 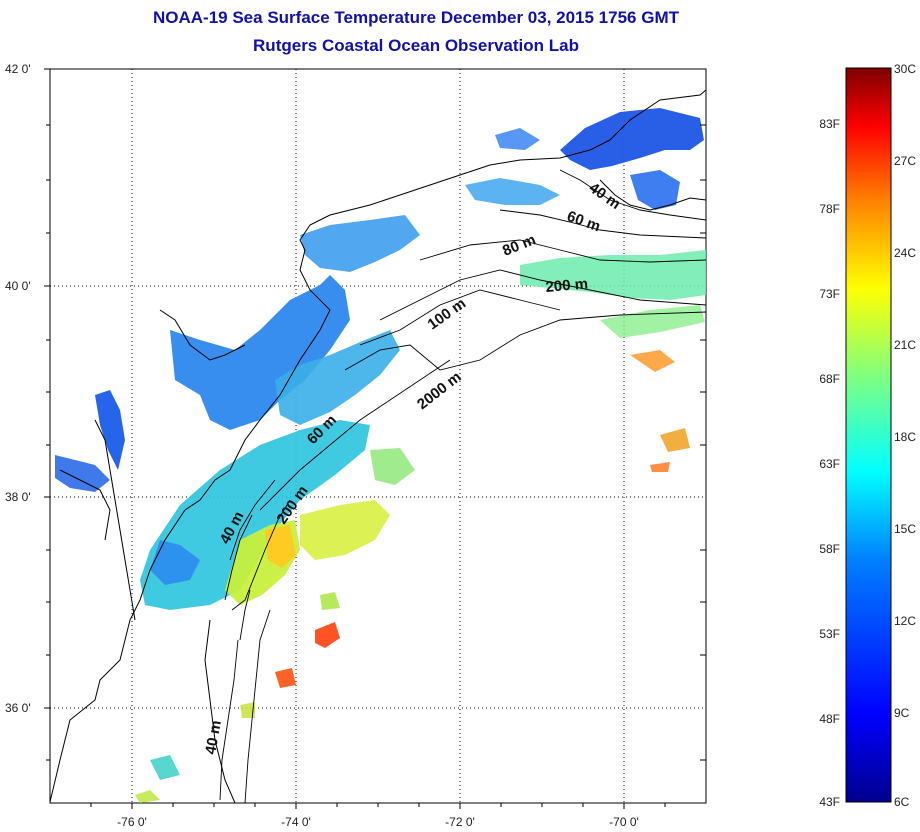 I want to click on celsius-label: 12C, so click(x=905, y=621).